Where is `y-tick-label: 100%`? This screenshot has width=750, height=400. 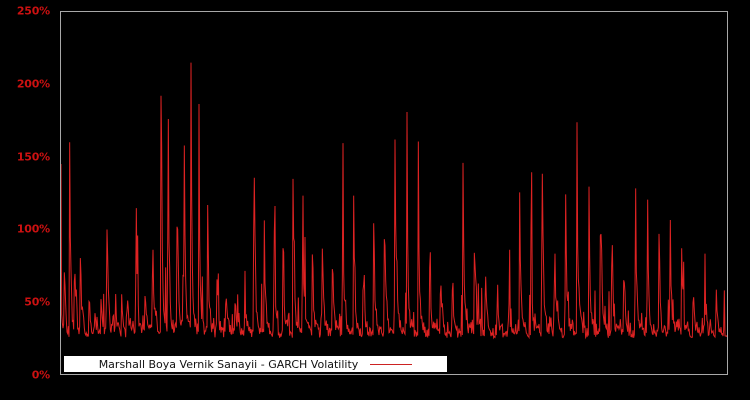 y-tick-label: 100% is located at coordinates (33, 229).